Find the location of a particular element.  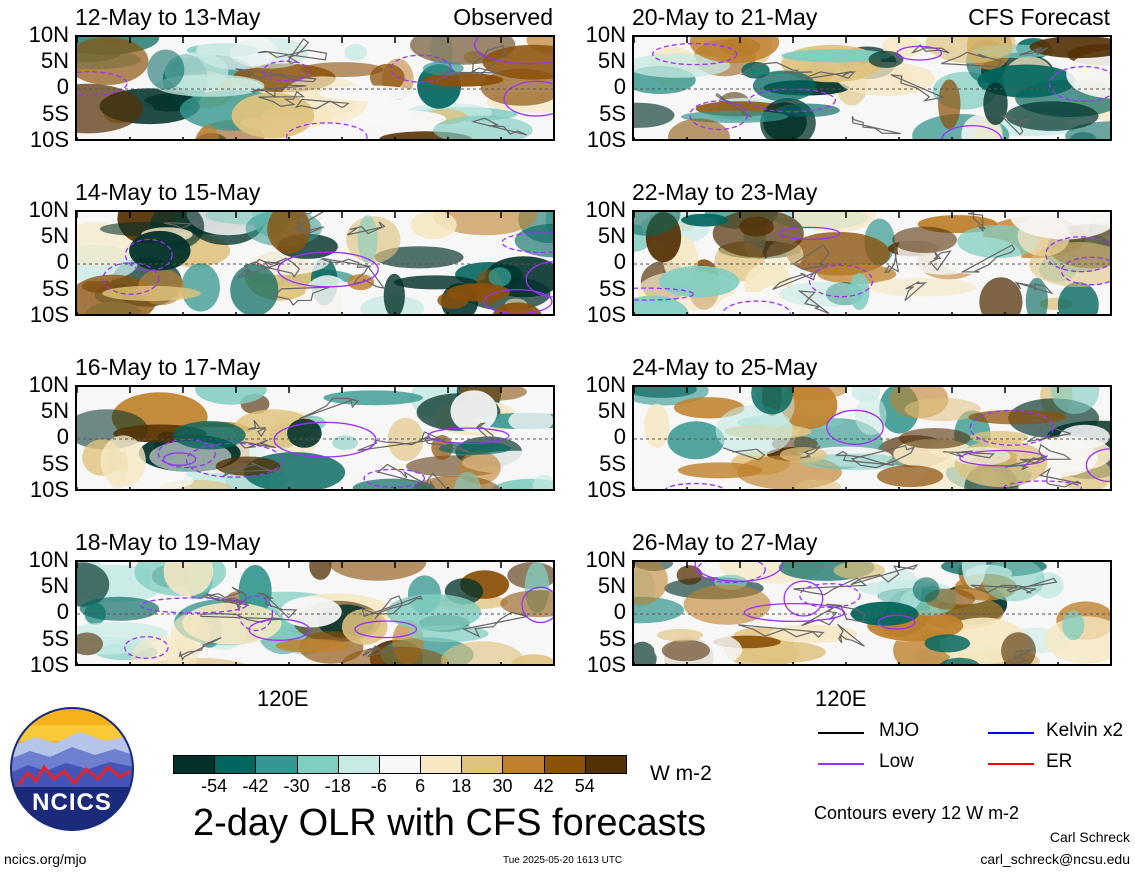

colorbar-label: -54 is located at coordinates (214, 786).